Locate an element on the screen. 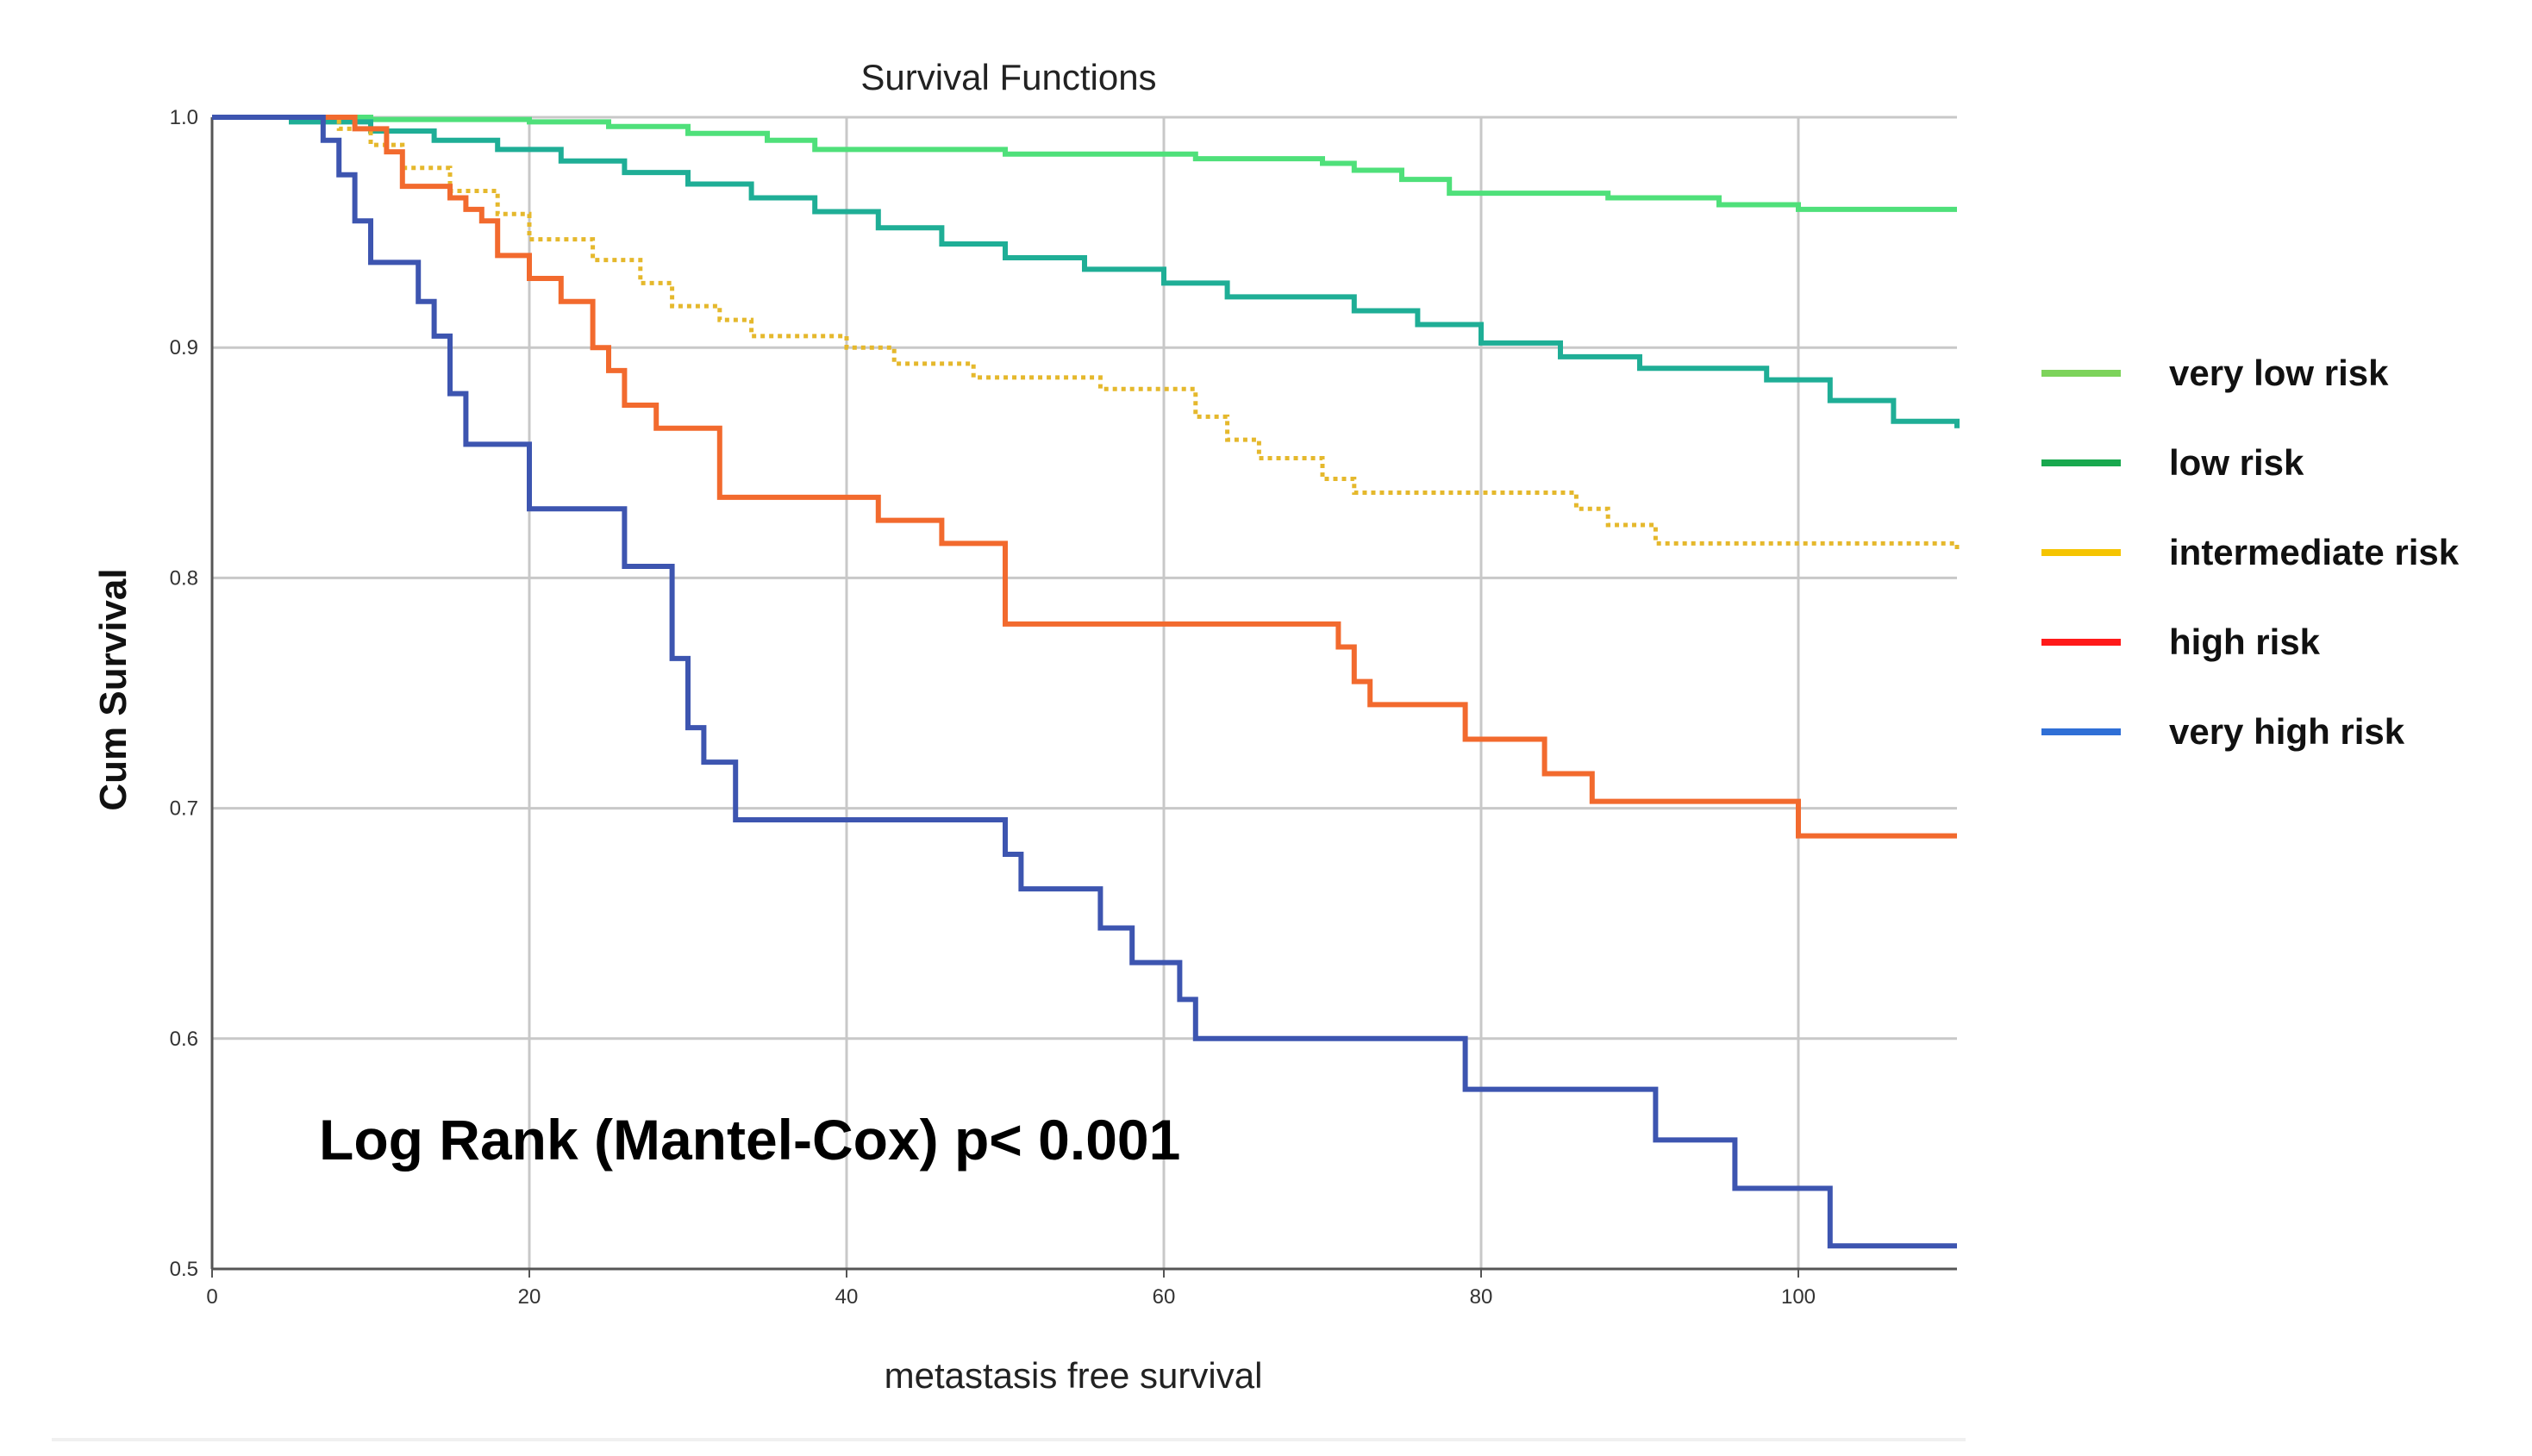  legend-label-low-risk: low risk is located at coordinates (2237, 463).